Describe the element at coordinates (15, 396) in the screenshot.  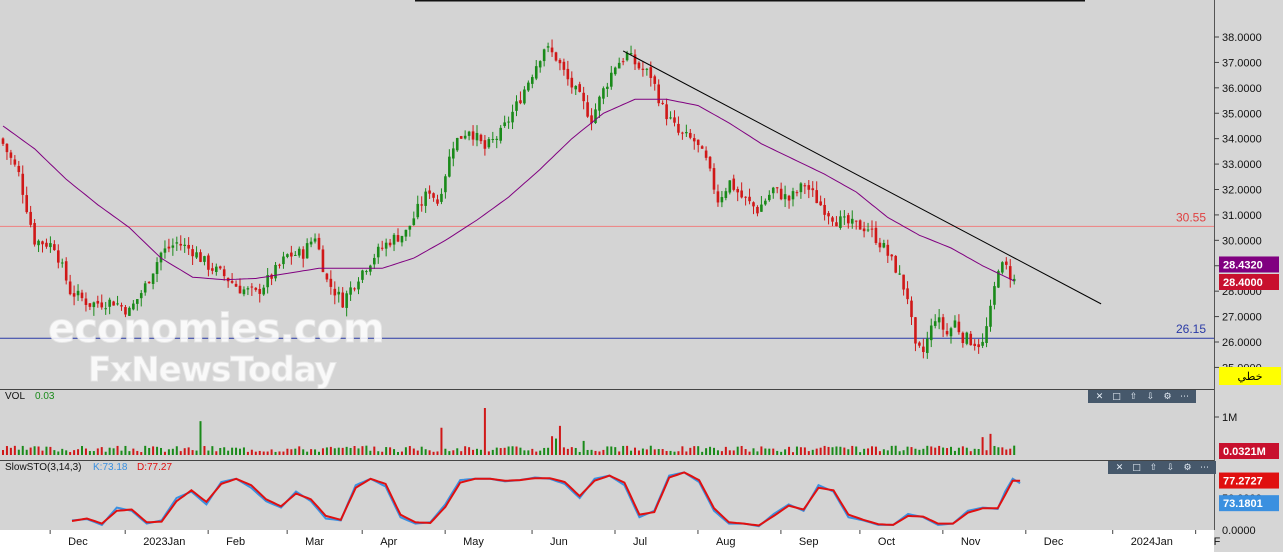
I see `volume-title: VOL` at that location.